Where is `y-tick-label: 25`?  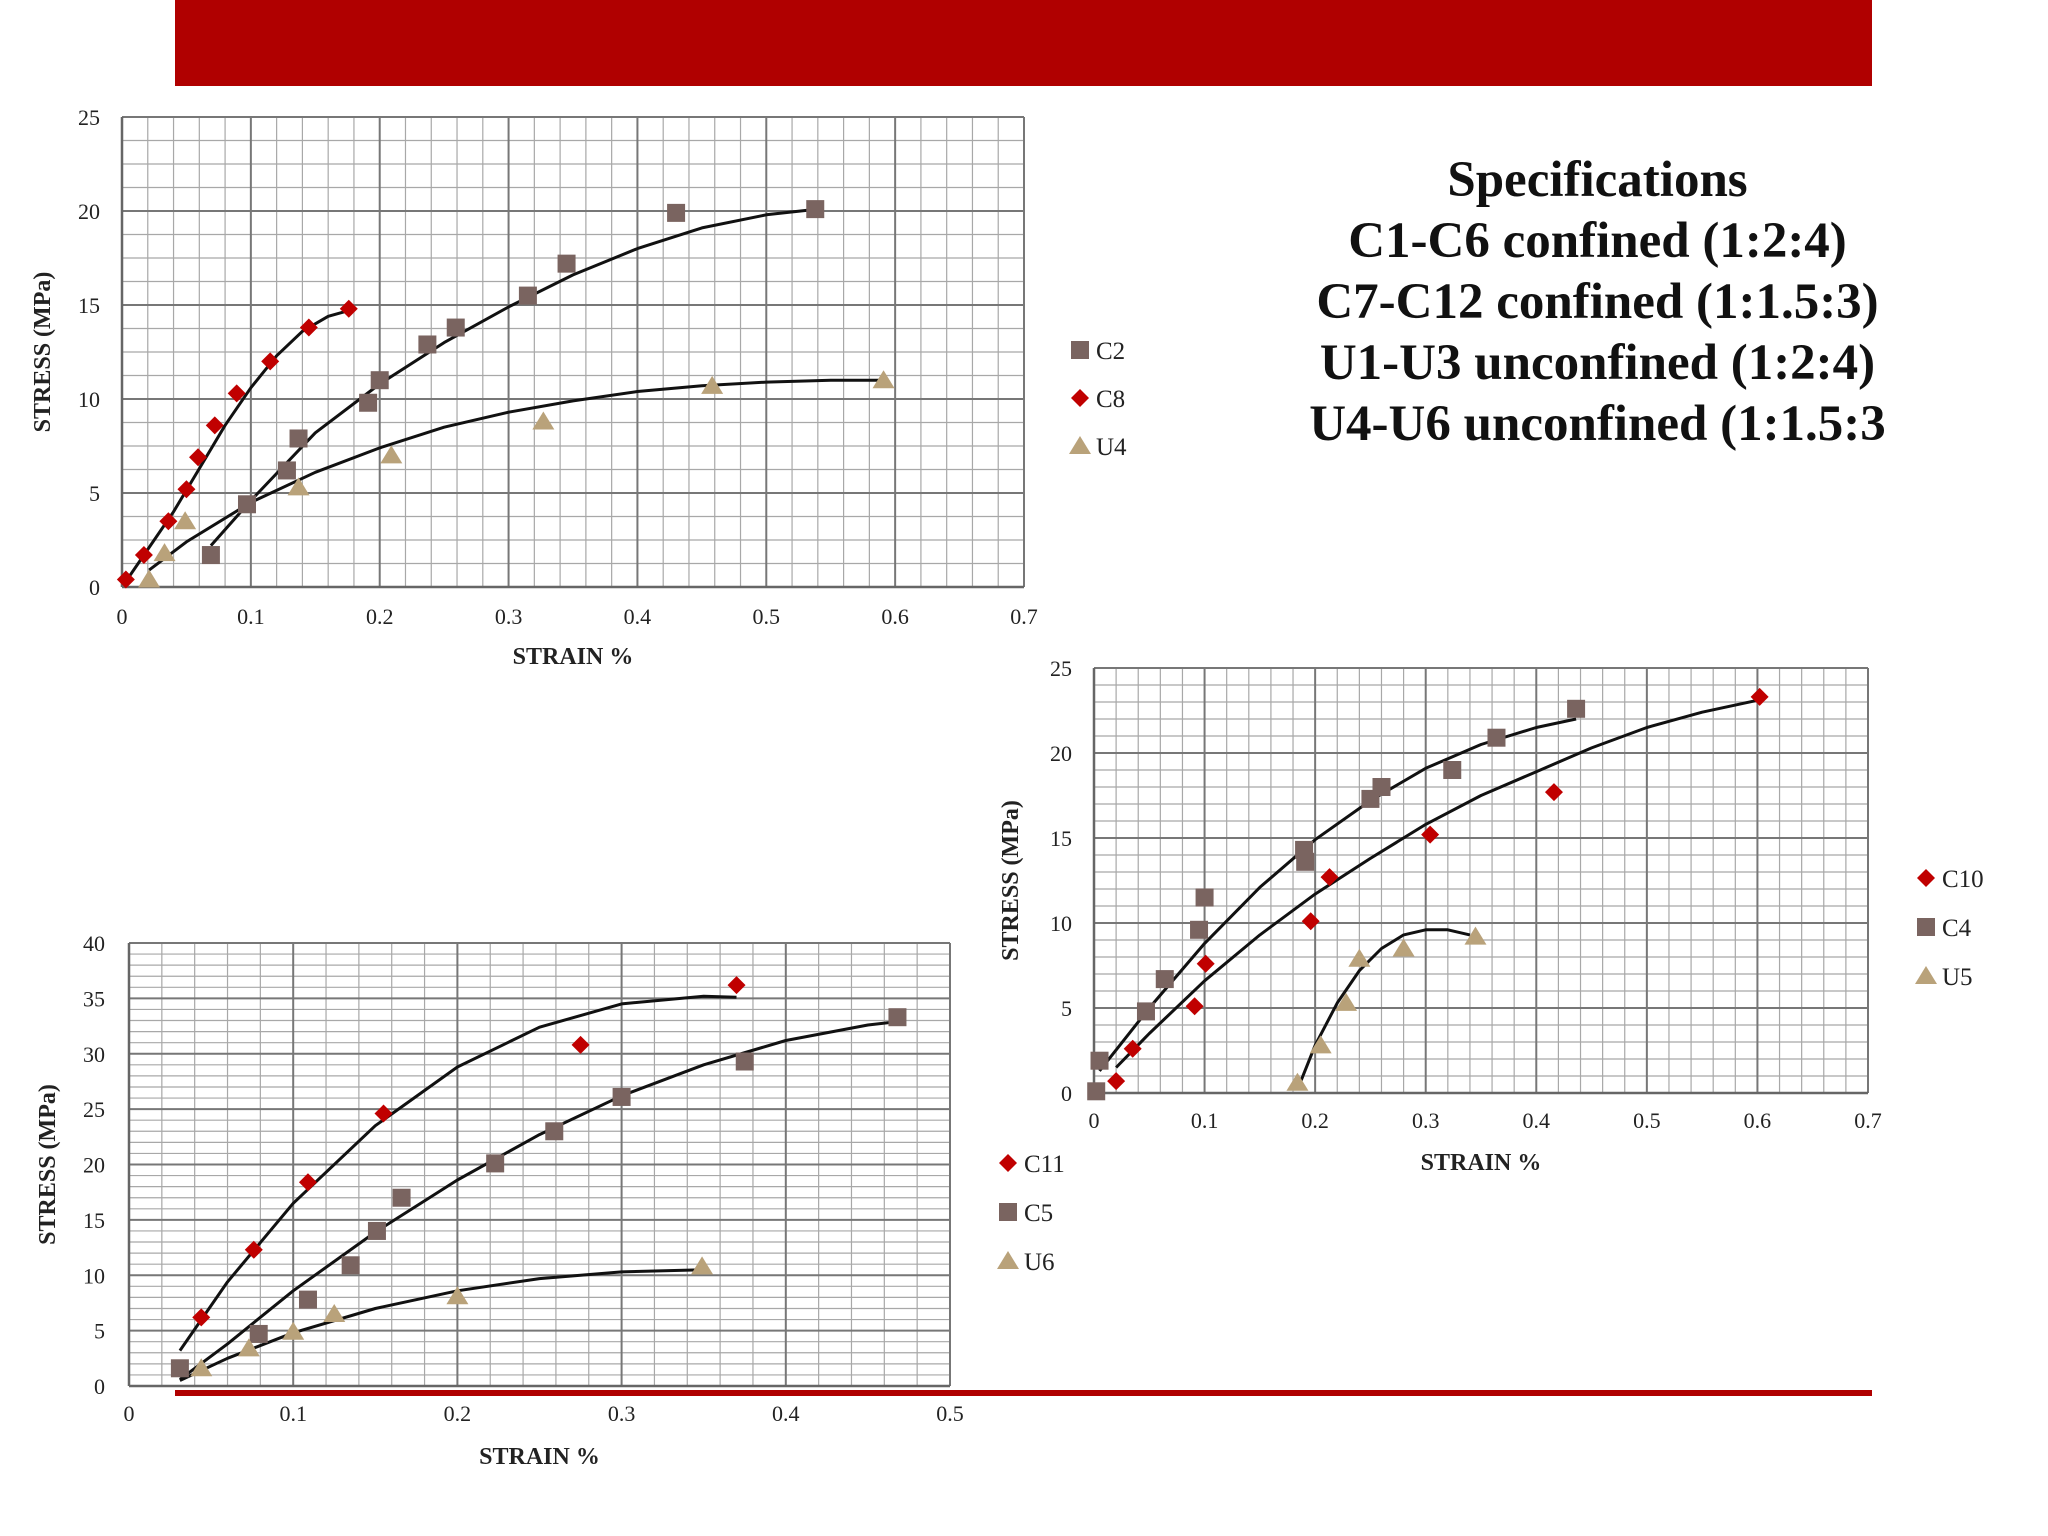
y-tick-label: 25 is located at coordinates (1061, 668).